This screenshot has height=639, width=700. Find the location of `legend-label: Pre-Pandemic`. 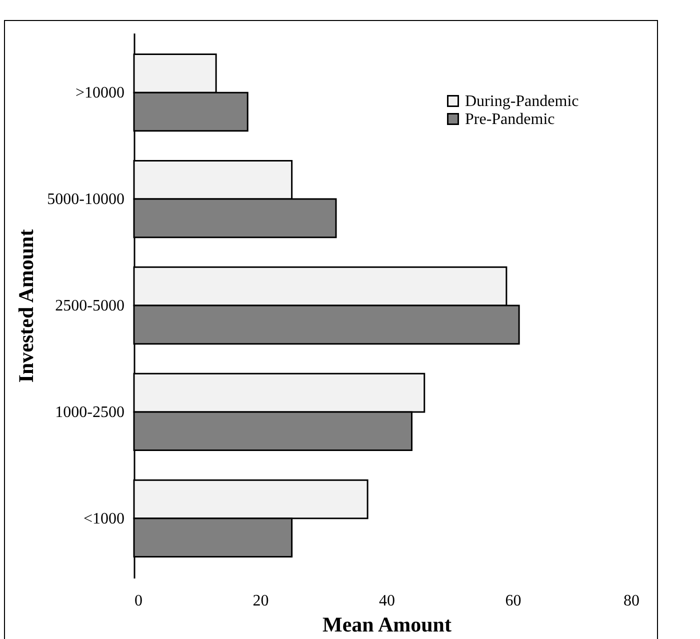

legend-label: Pre-Pandemic is located at coordinates (510, 119).